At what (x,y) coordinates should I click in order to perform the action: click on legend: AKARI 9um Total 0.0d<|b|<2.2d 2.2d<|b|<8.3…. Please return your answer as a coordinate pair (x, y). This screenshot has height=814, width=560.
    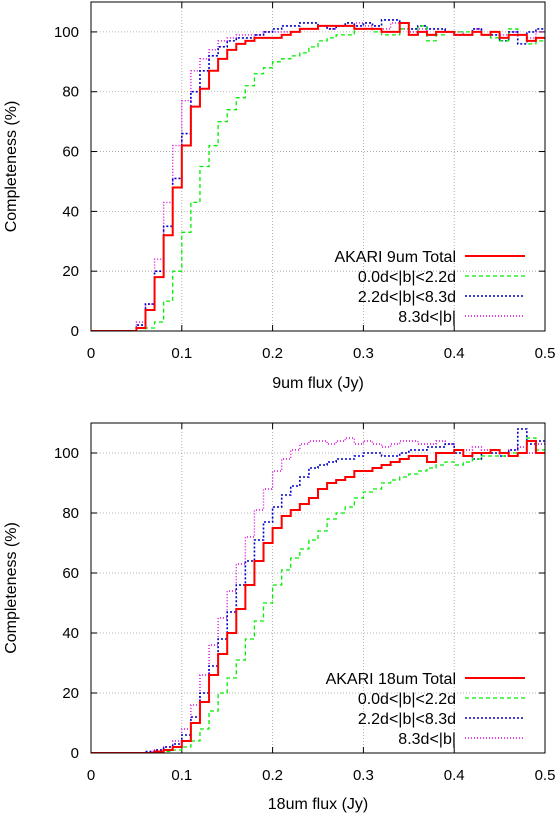
    Looking at the image, I should click on (429, 287).